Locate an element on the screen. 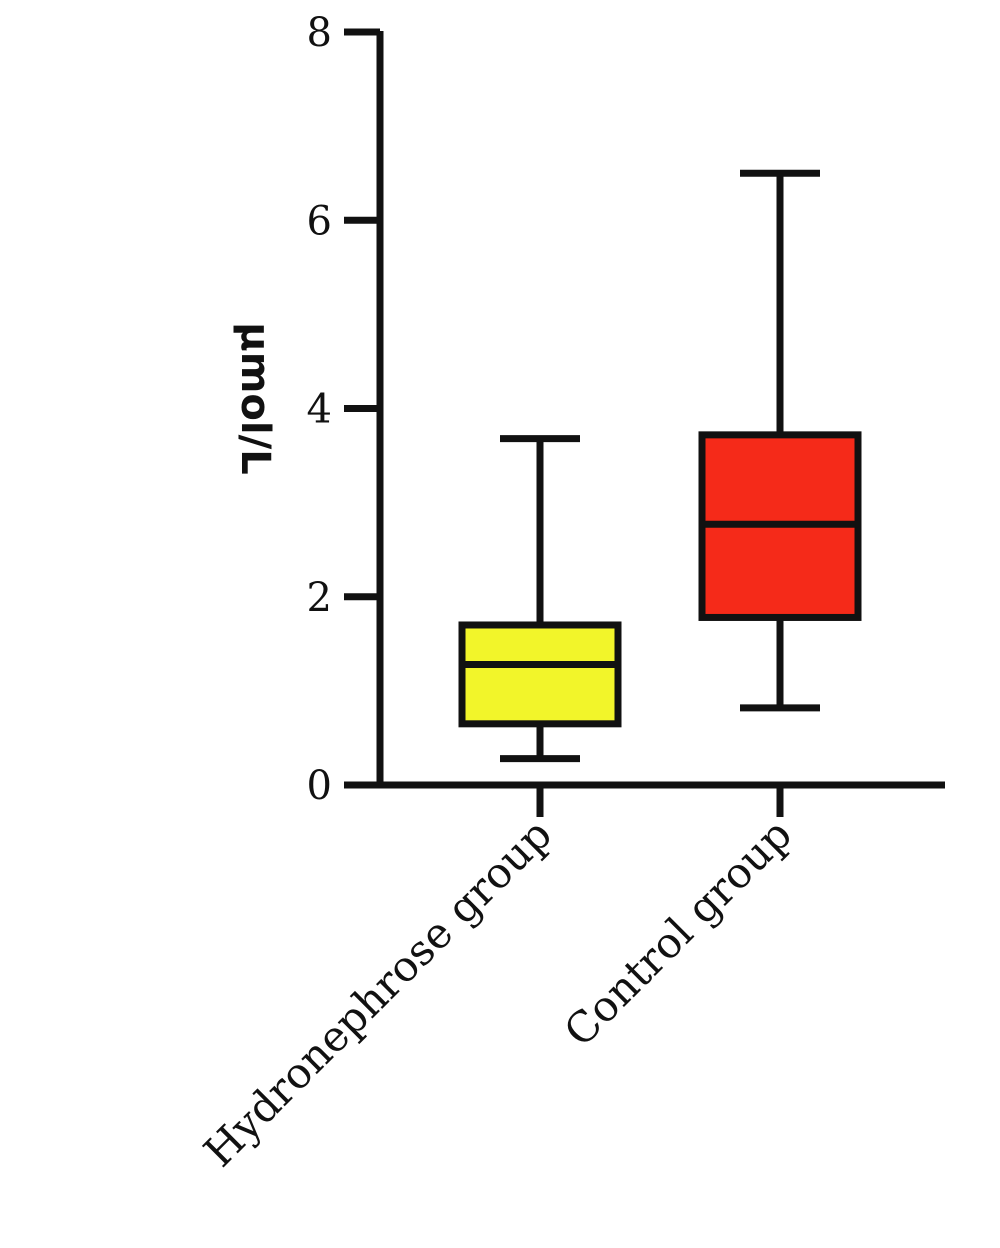  y-tick-label: 4 is located at coordinates (319, 410).